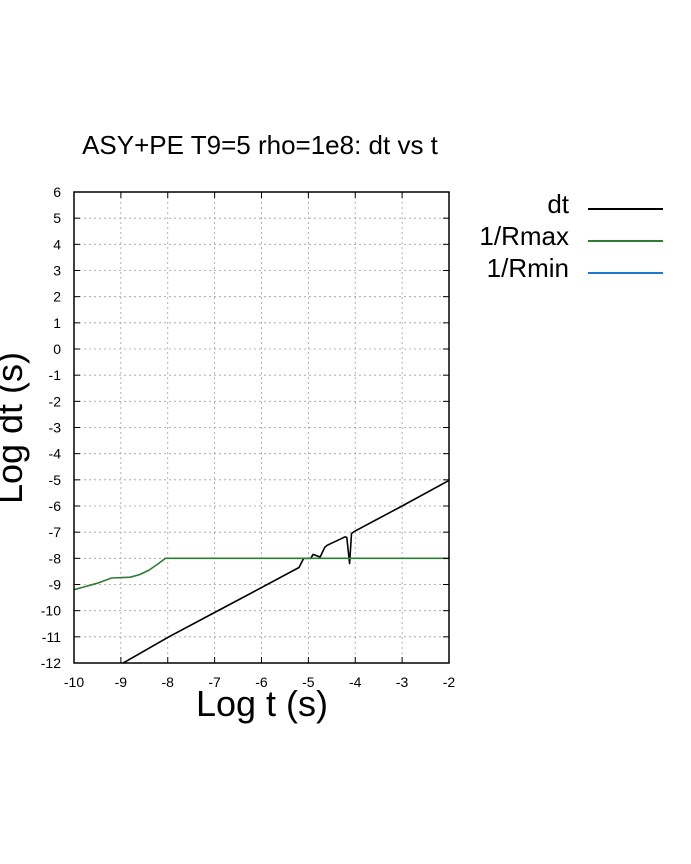 This screenshot has width=691, height=864. I want to click on series-line-1rmax, so click(261, 574).